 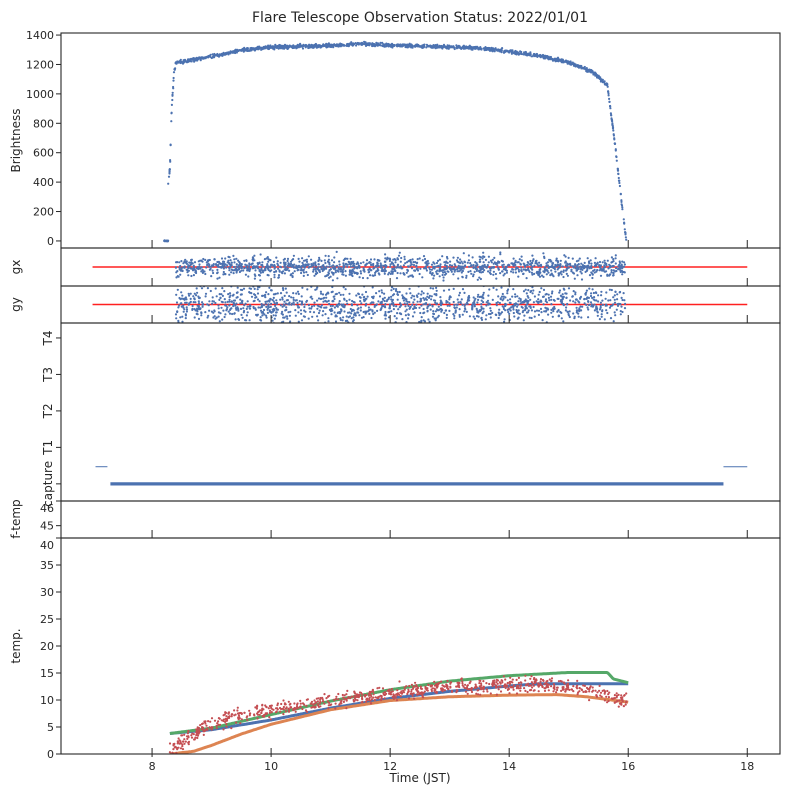 I want to click on y-axis-label: f-temp, so click(x=16, y=518).